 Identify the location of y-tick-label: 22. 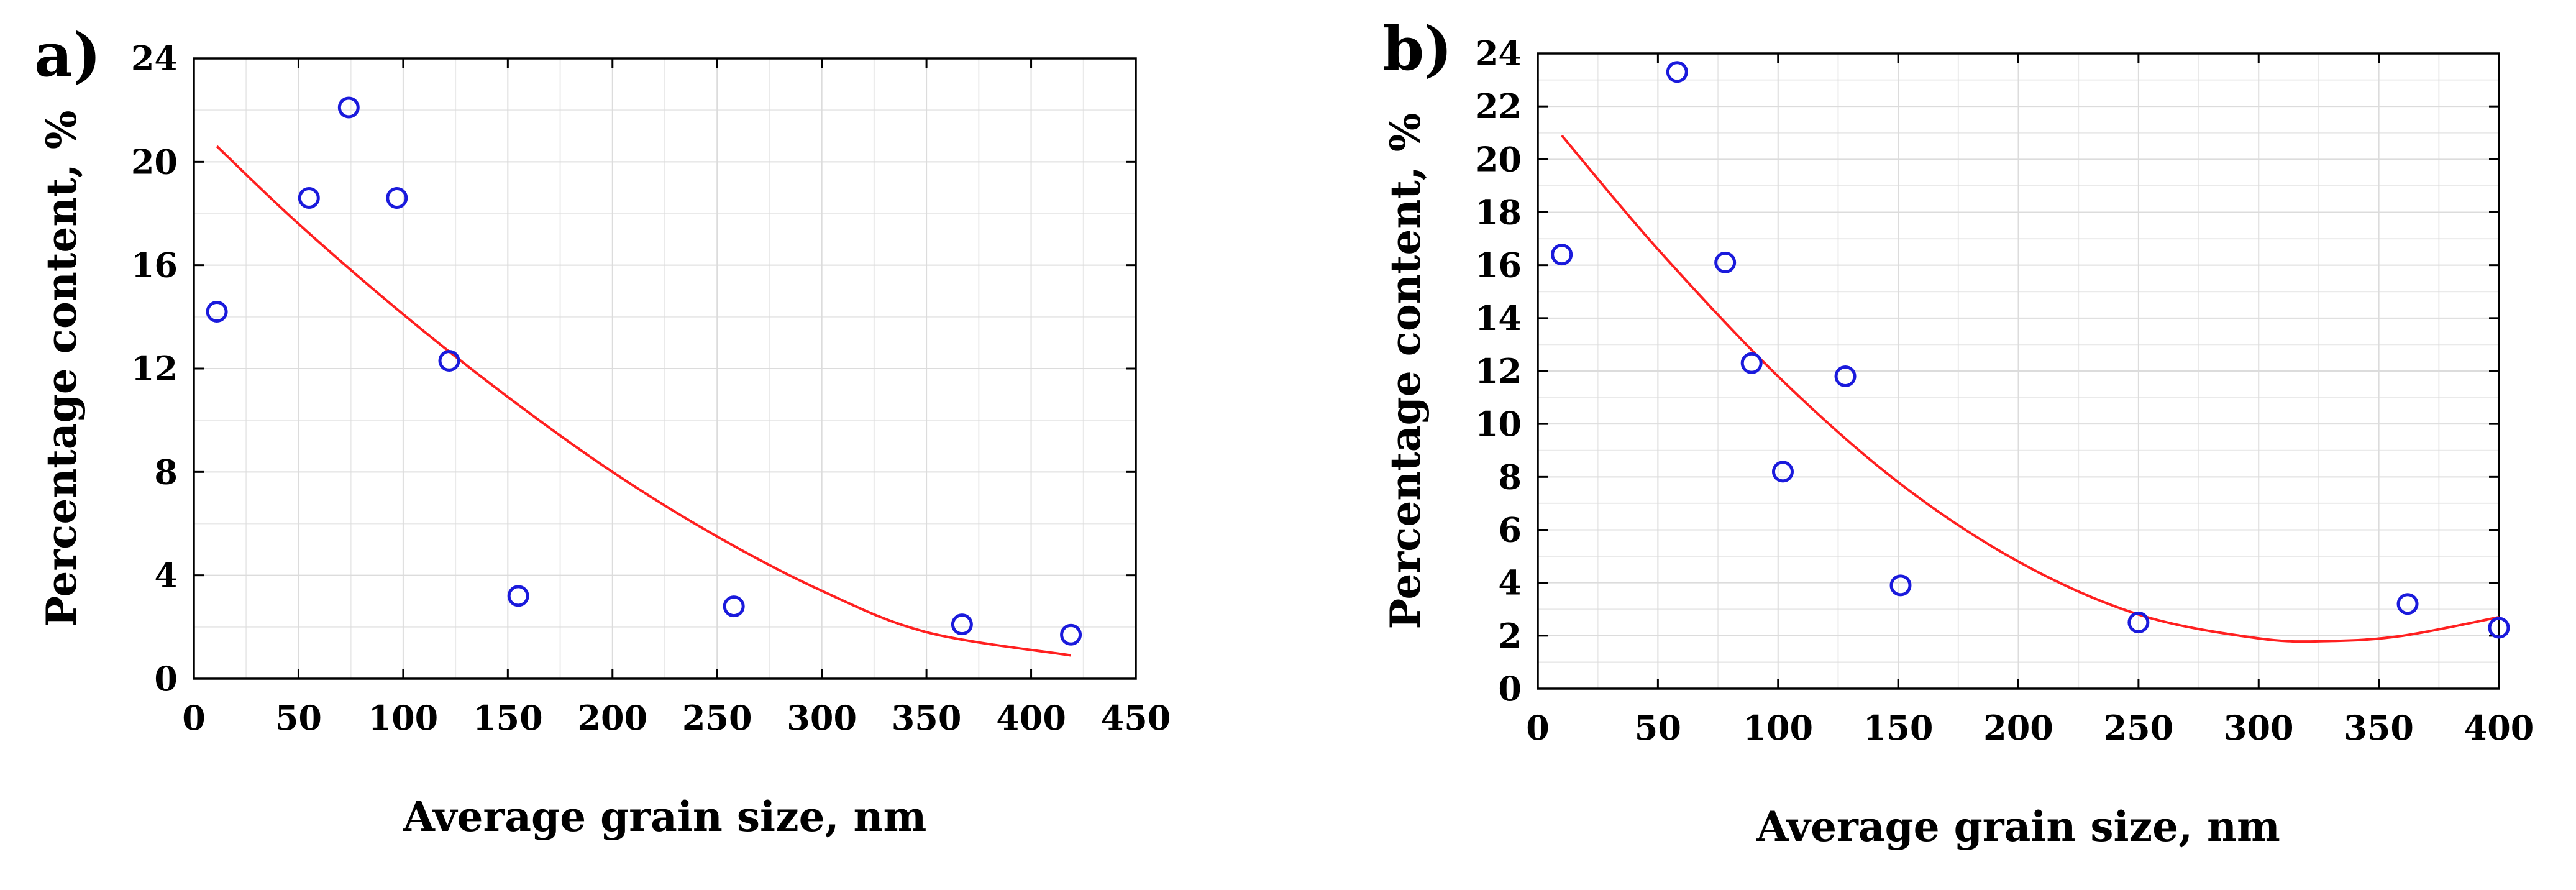
(1498, 106).